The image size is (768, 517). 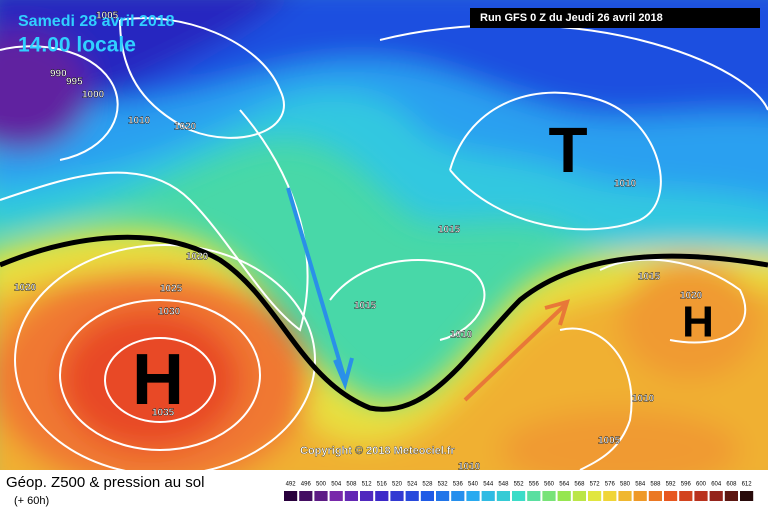 I want to click on isobar-label: 1030, so click(x=169, y=312).